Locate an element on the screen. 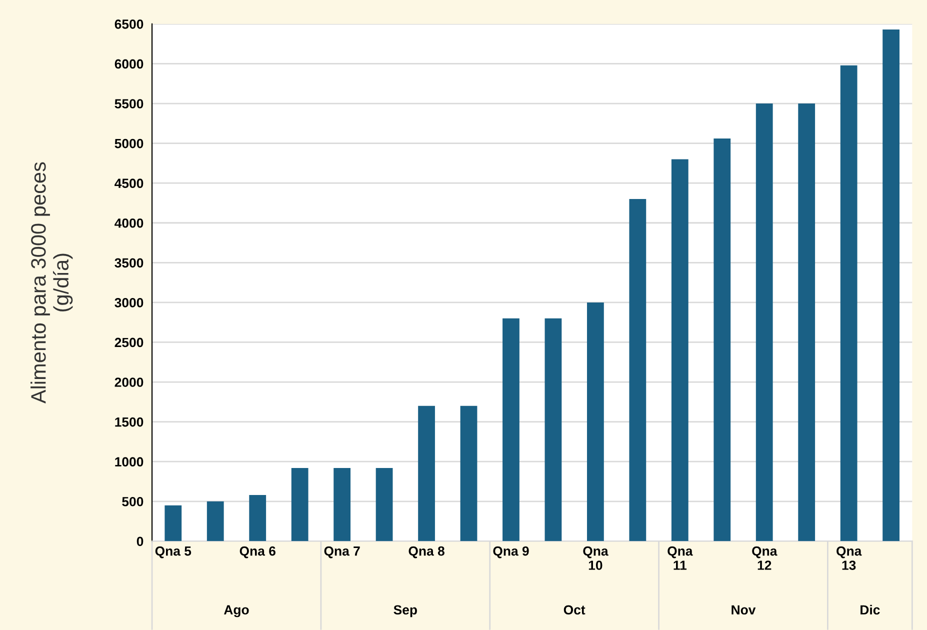 The width and height of the screenshot is (927, 630). y-tick-label: 5000 is located at coordinates (129, 143).